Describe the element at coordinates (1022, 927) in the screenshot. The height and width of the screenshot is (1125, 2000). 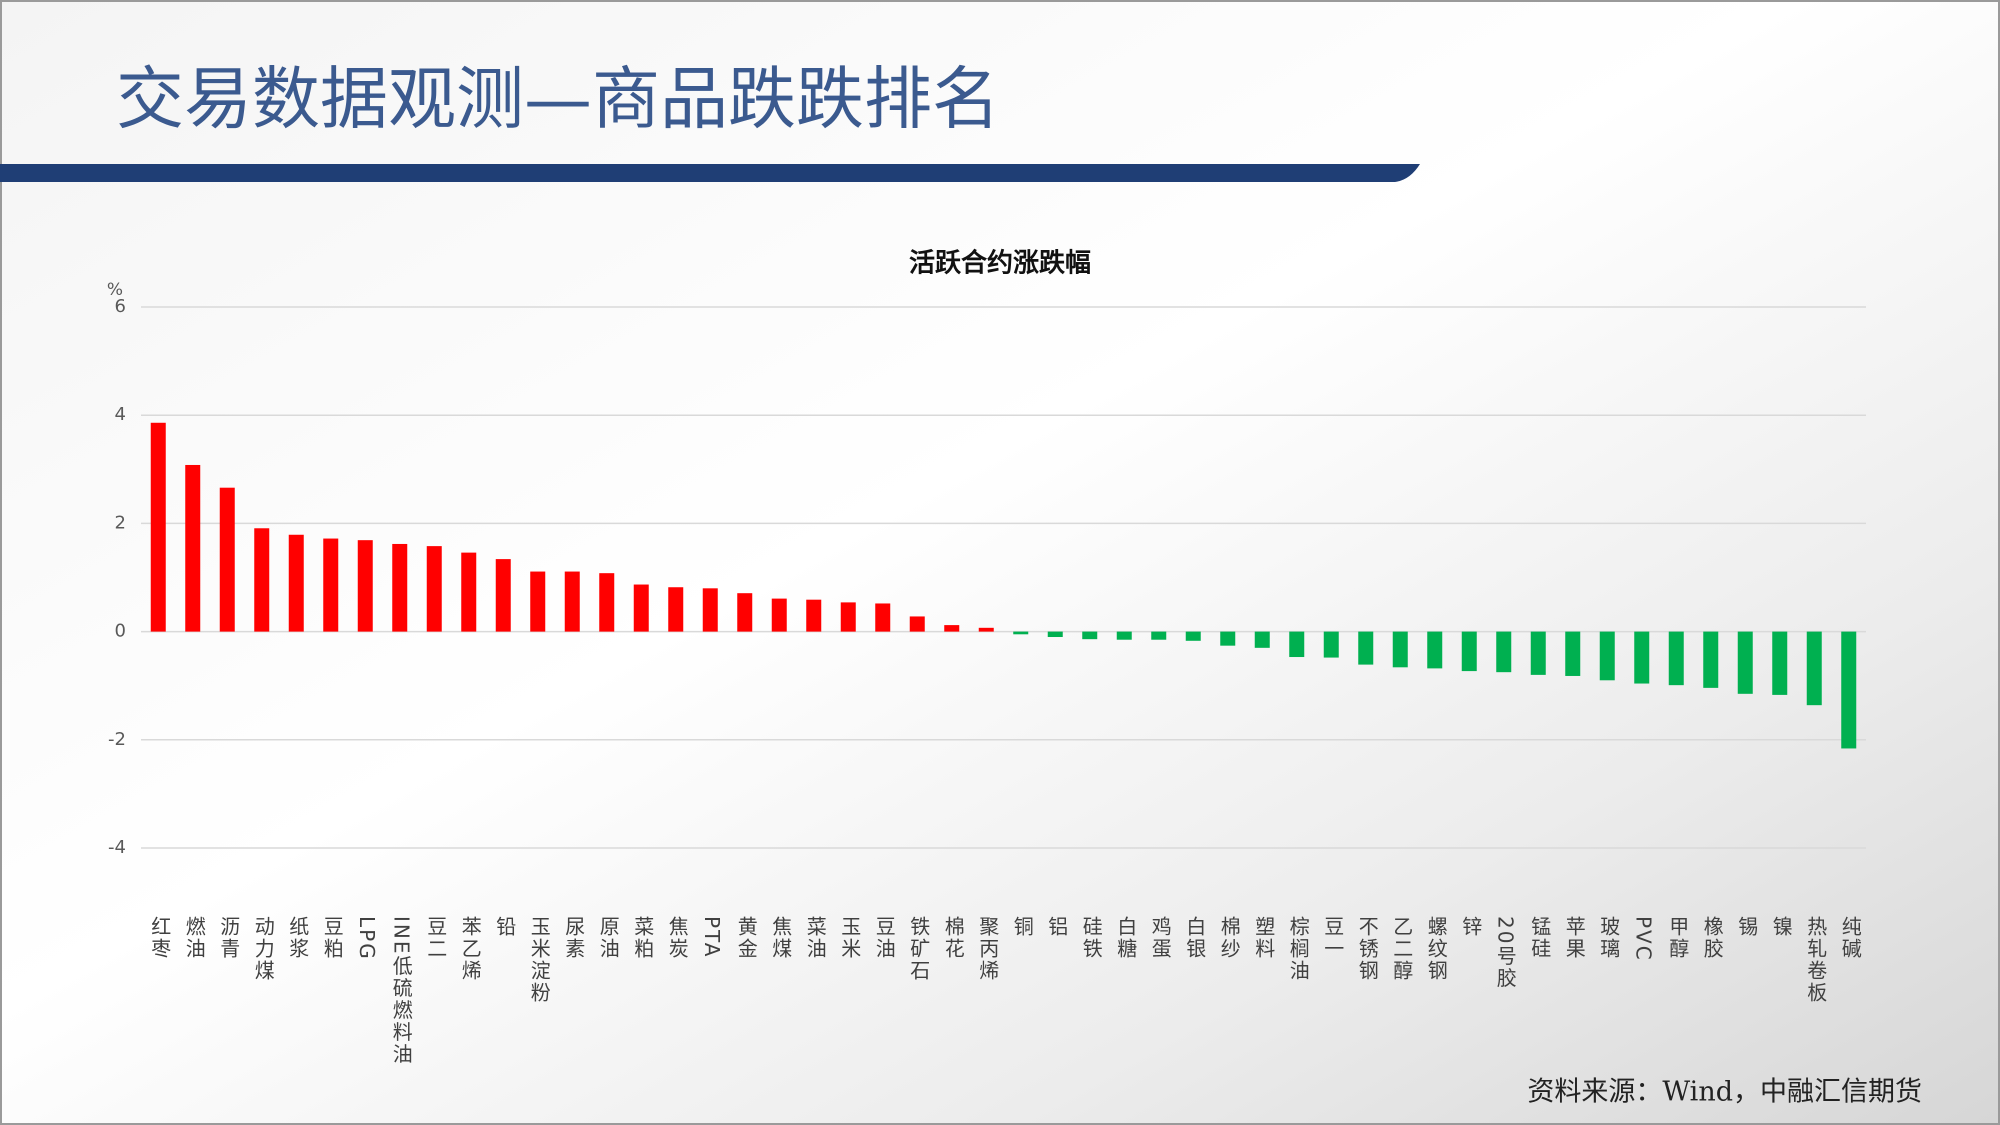
I see `x-tick-label: 铜` at that location.